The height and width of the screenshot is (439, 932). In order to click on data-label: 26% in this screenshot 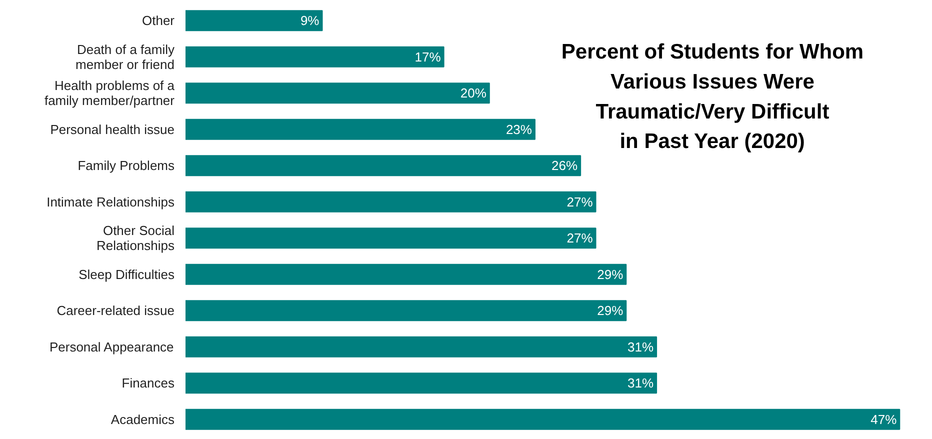, I will do `click(565, 166)`.